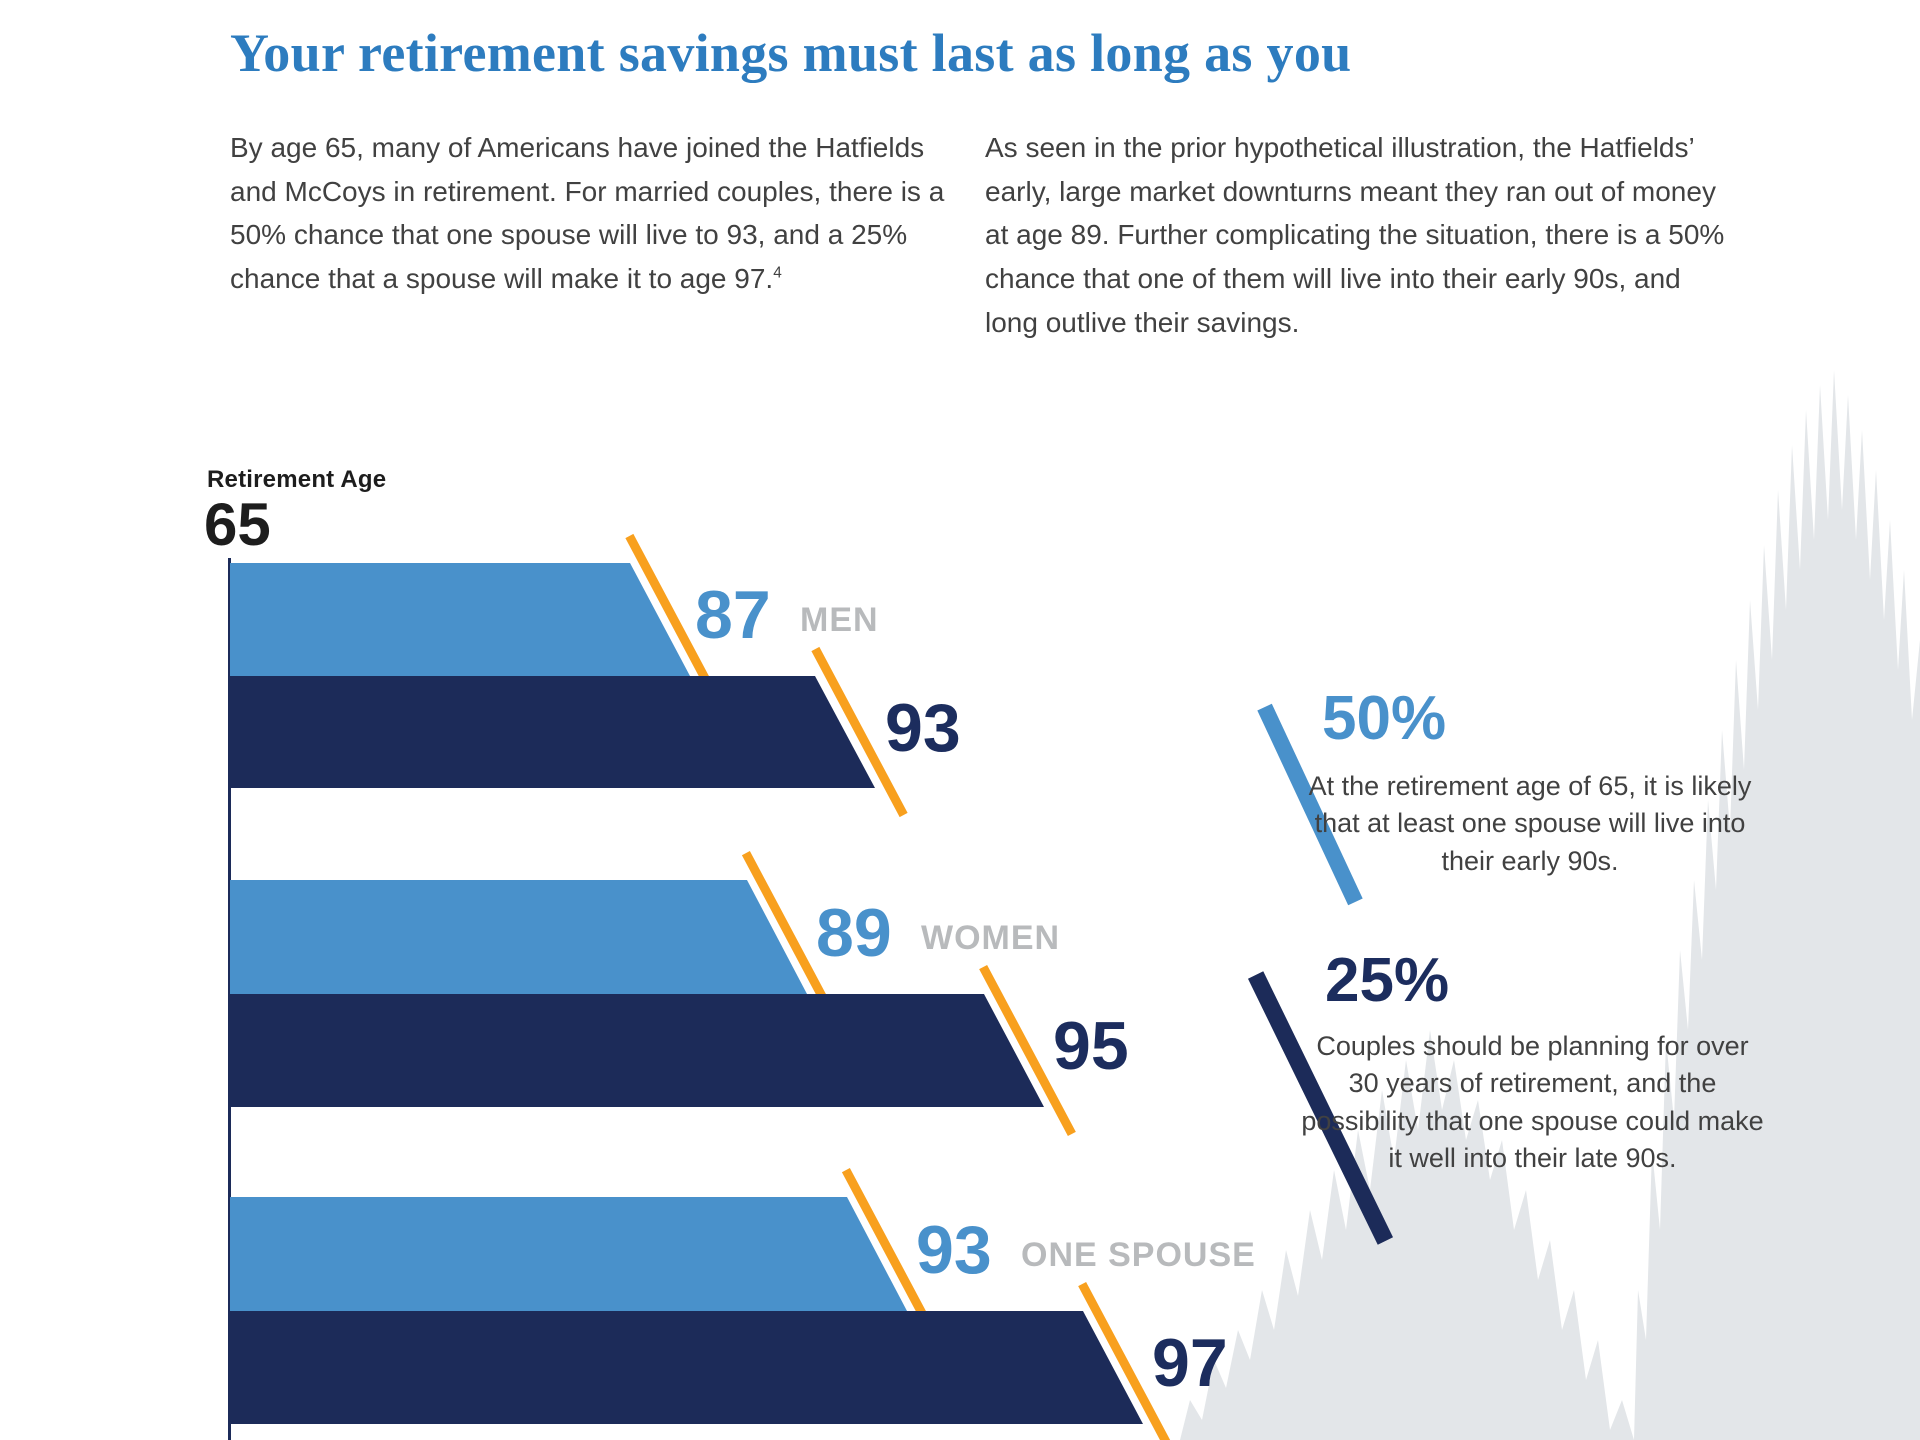 The image size is (1920, 1440). I want to click on axis-start-value: 65, so click(237, 524).